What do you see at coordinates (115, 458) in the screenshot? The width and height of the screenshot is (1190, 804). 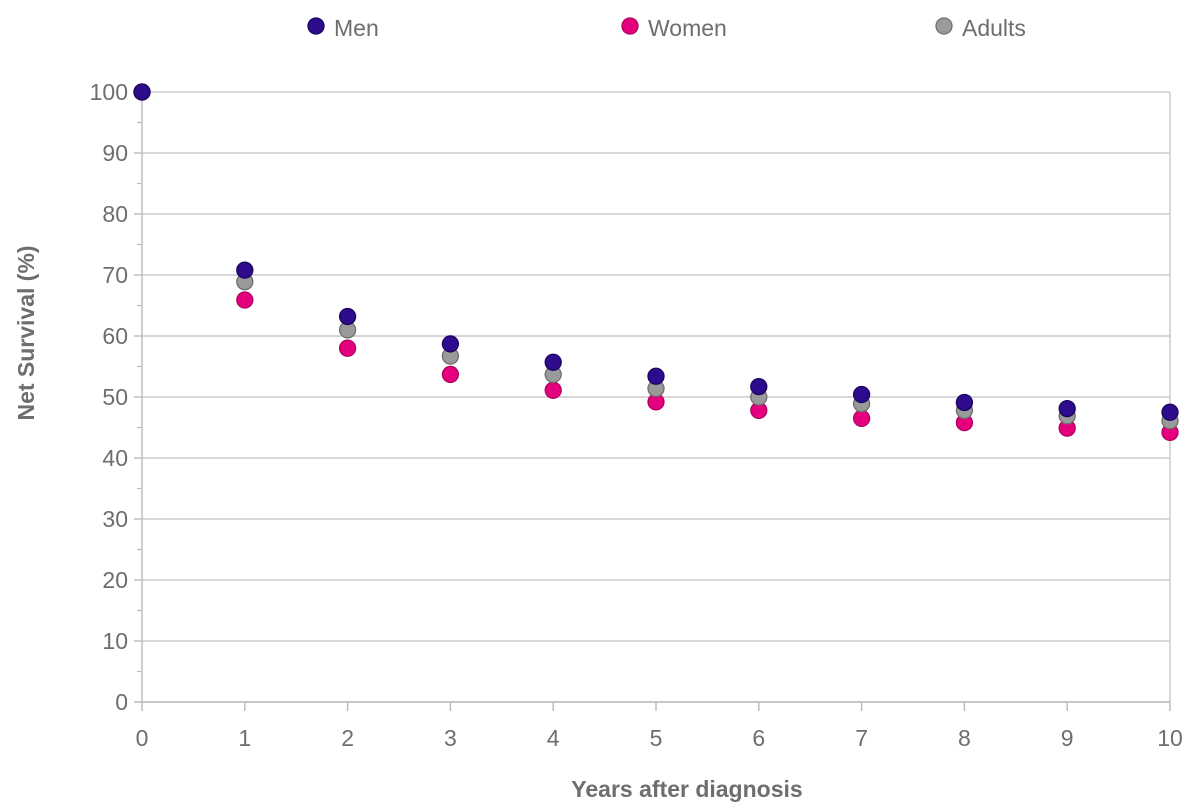 I see `y-tick-label: 40` at bounding box center [115, 458].